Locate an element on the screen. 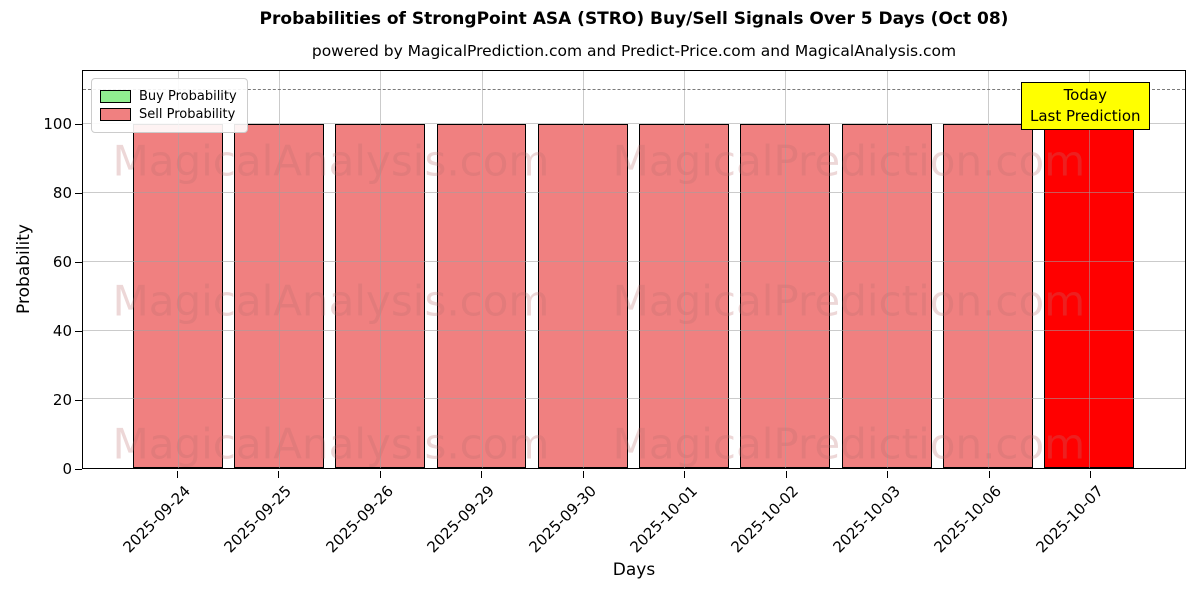 The image size is (1200, 600). sell-swatch-icon is located at coordinates (115, 114).